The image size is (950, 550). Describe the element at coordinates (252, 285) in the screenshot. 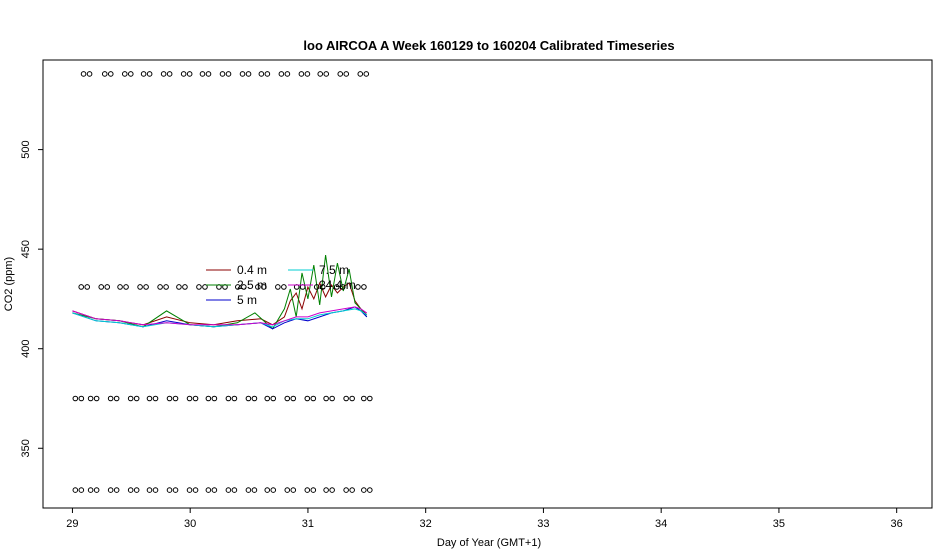

I see `legend-label-1: 2.5 m` at that location.